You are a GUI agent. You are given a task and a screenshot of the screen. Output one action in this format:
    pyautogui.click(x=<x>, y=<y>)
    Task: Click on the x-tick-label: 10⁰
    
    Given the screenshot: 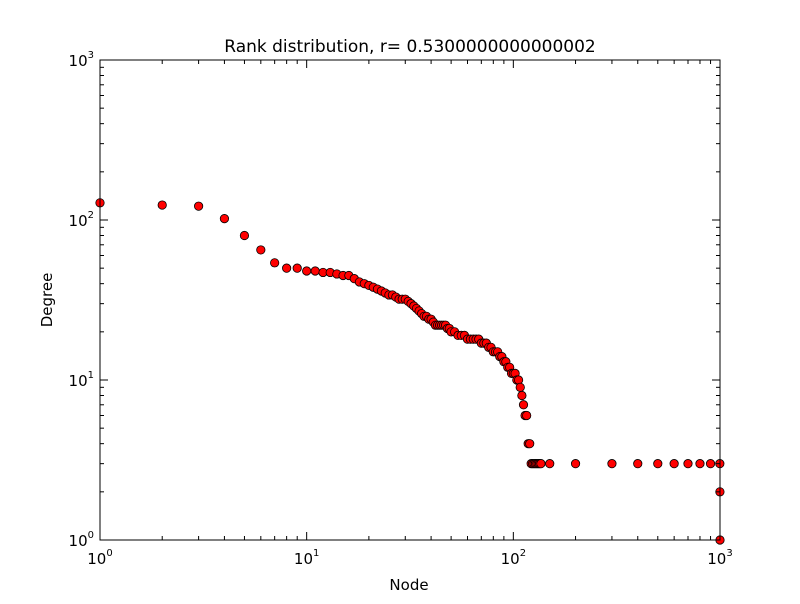 What is the action you would take?
    pyautogui.click(x=99, y=558)
    